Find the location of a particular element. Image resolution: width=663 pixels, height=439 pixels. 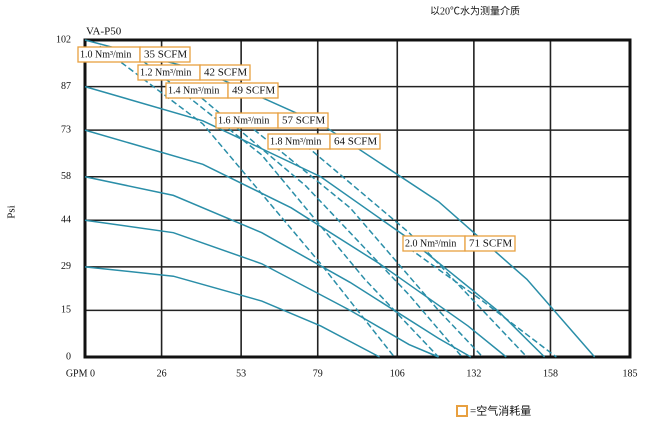

x-tick-label: 158 is located at coordinates (550, 373).